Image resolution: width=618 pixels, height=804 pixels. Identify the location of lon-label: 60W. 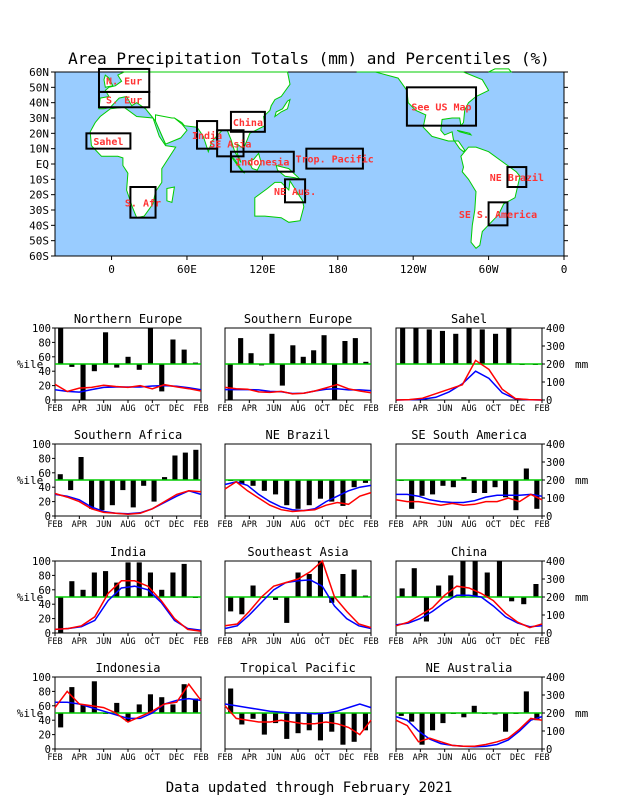
(489, 269).